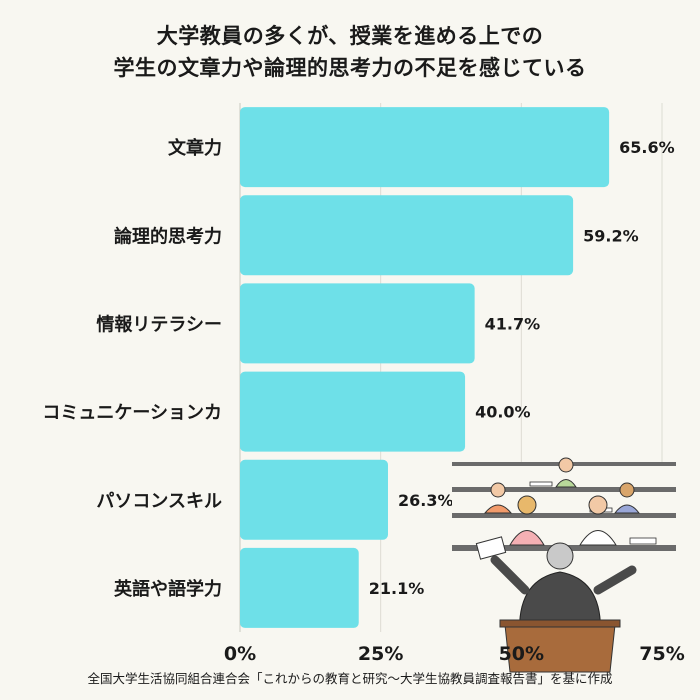 The height and width of the screenshot is (700, 700). I want to click on category-label: コミュニケーションカ, so click(132, 413).